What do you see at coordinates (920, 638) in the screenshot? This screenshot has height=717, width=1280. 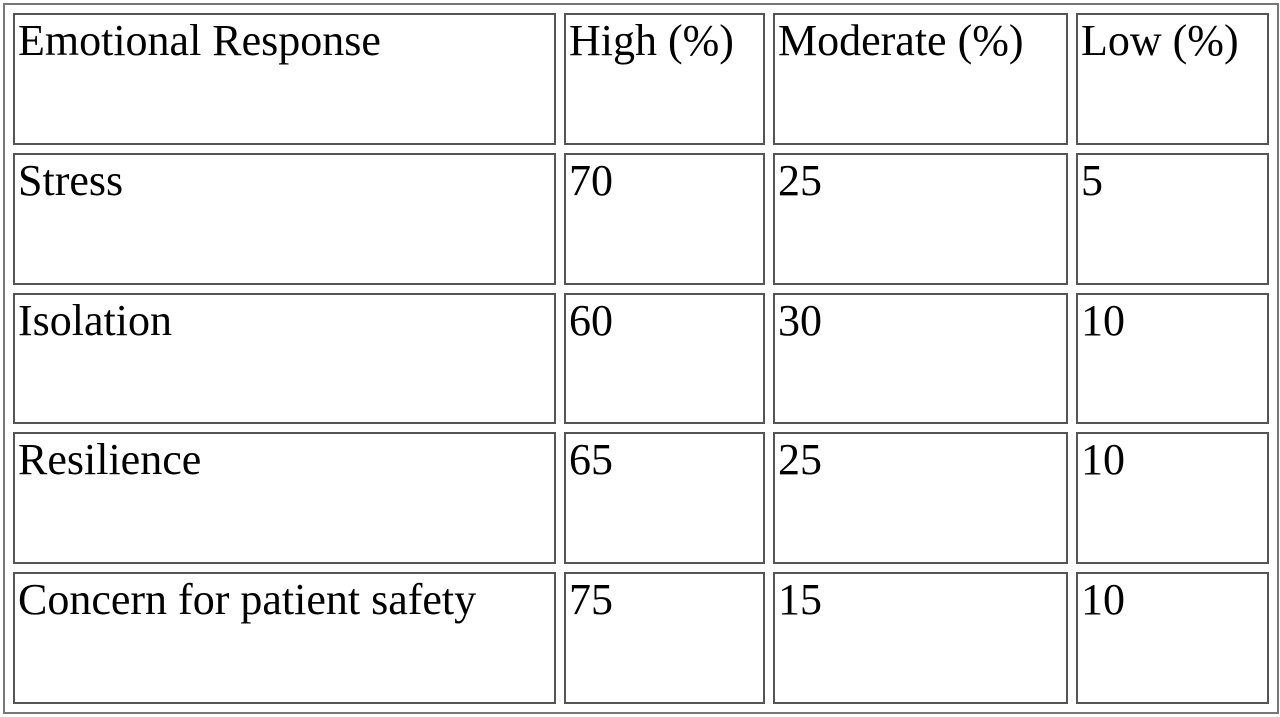 I see `table-cell: 15` at bounding box center [920, 638].